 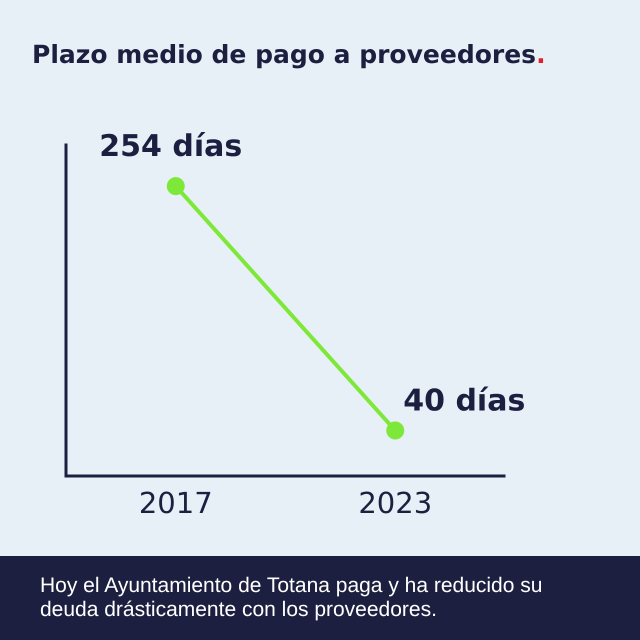 What do you see at coordinates (395, 503) in the screenshot?
I see `x-tick-label: 2023` at bounding box center [395, 503].